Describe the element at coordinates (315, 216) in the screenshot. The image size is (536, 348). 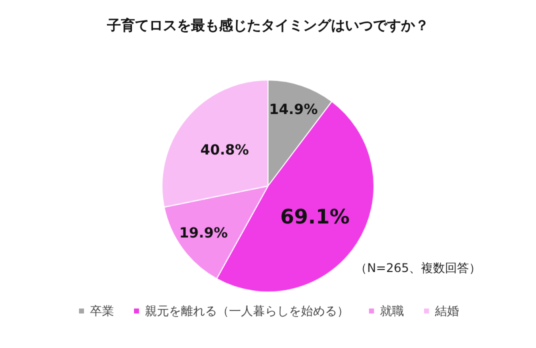
I see `data-label: 69.1%` at that location.